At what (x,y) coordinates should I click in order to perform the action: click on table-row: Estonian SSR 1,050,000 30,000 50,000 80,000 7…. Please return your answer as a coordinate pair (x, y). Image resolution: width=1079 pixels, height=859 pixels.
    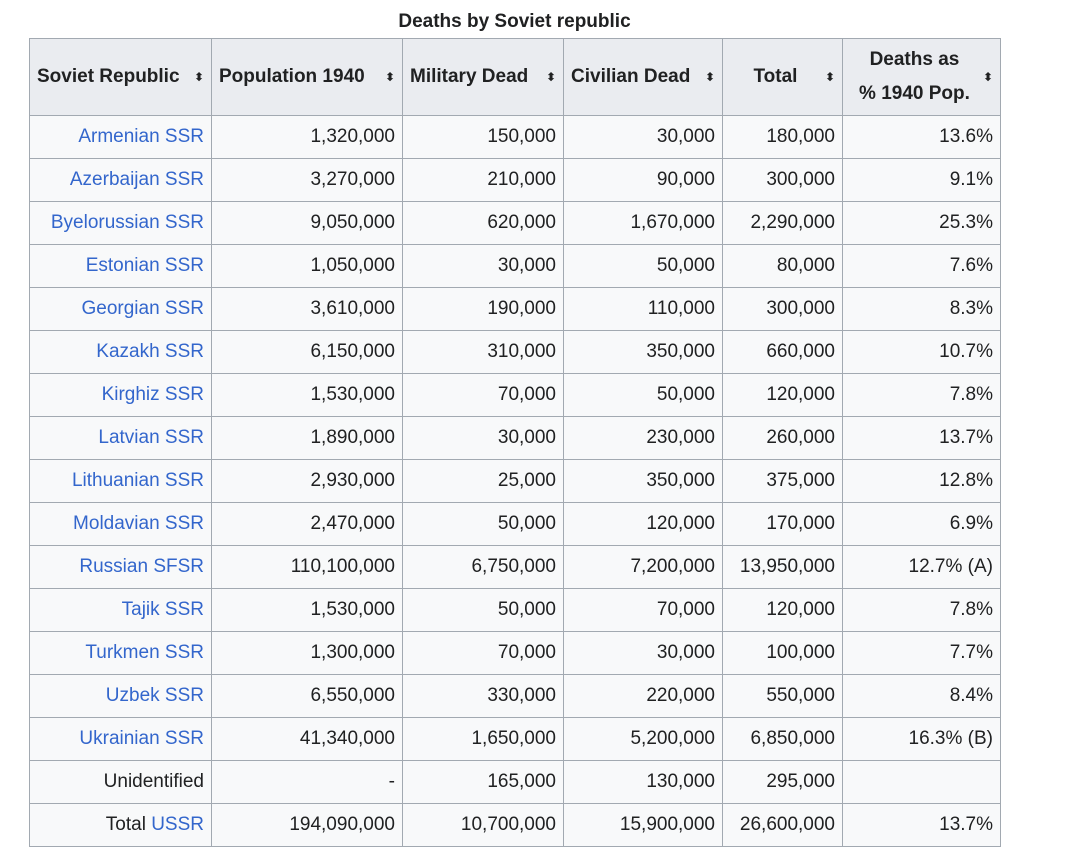
    Looking at the image, I should click on (515, 266).